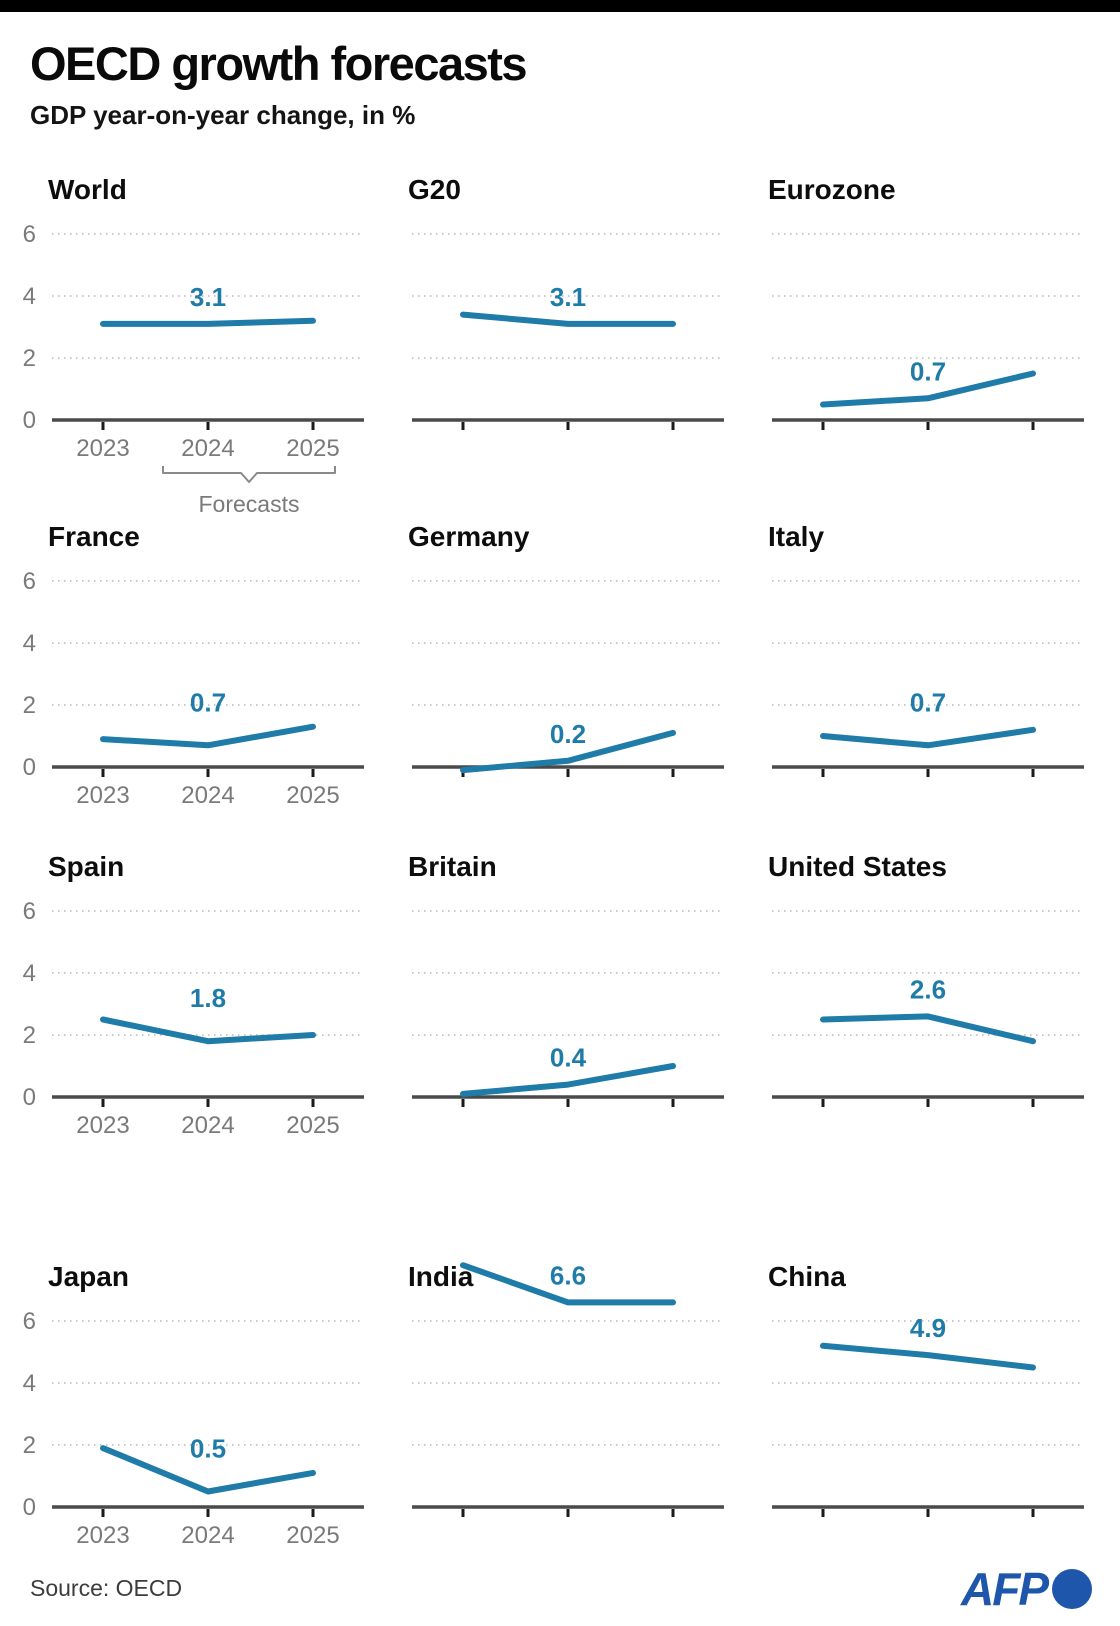 The image size is (1120, 1626). What do you see at coordinates (279, 63) in the screenshot?
I see `page-title: OECD growth forecasts` at bounding box center [279, 63].